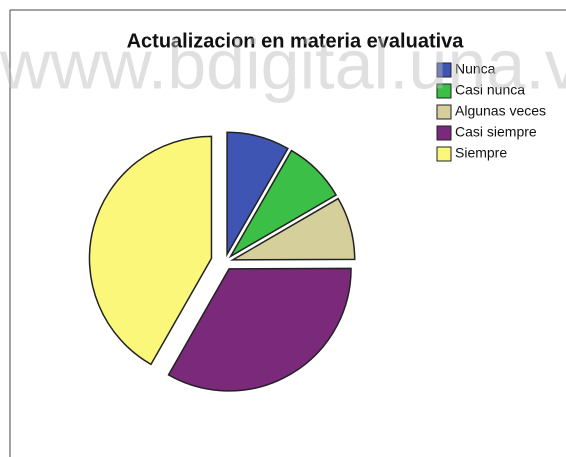  I want to click on legend-label: Casi nunca, so click(490, 90).